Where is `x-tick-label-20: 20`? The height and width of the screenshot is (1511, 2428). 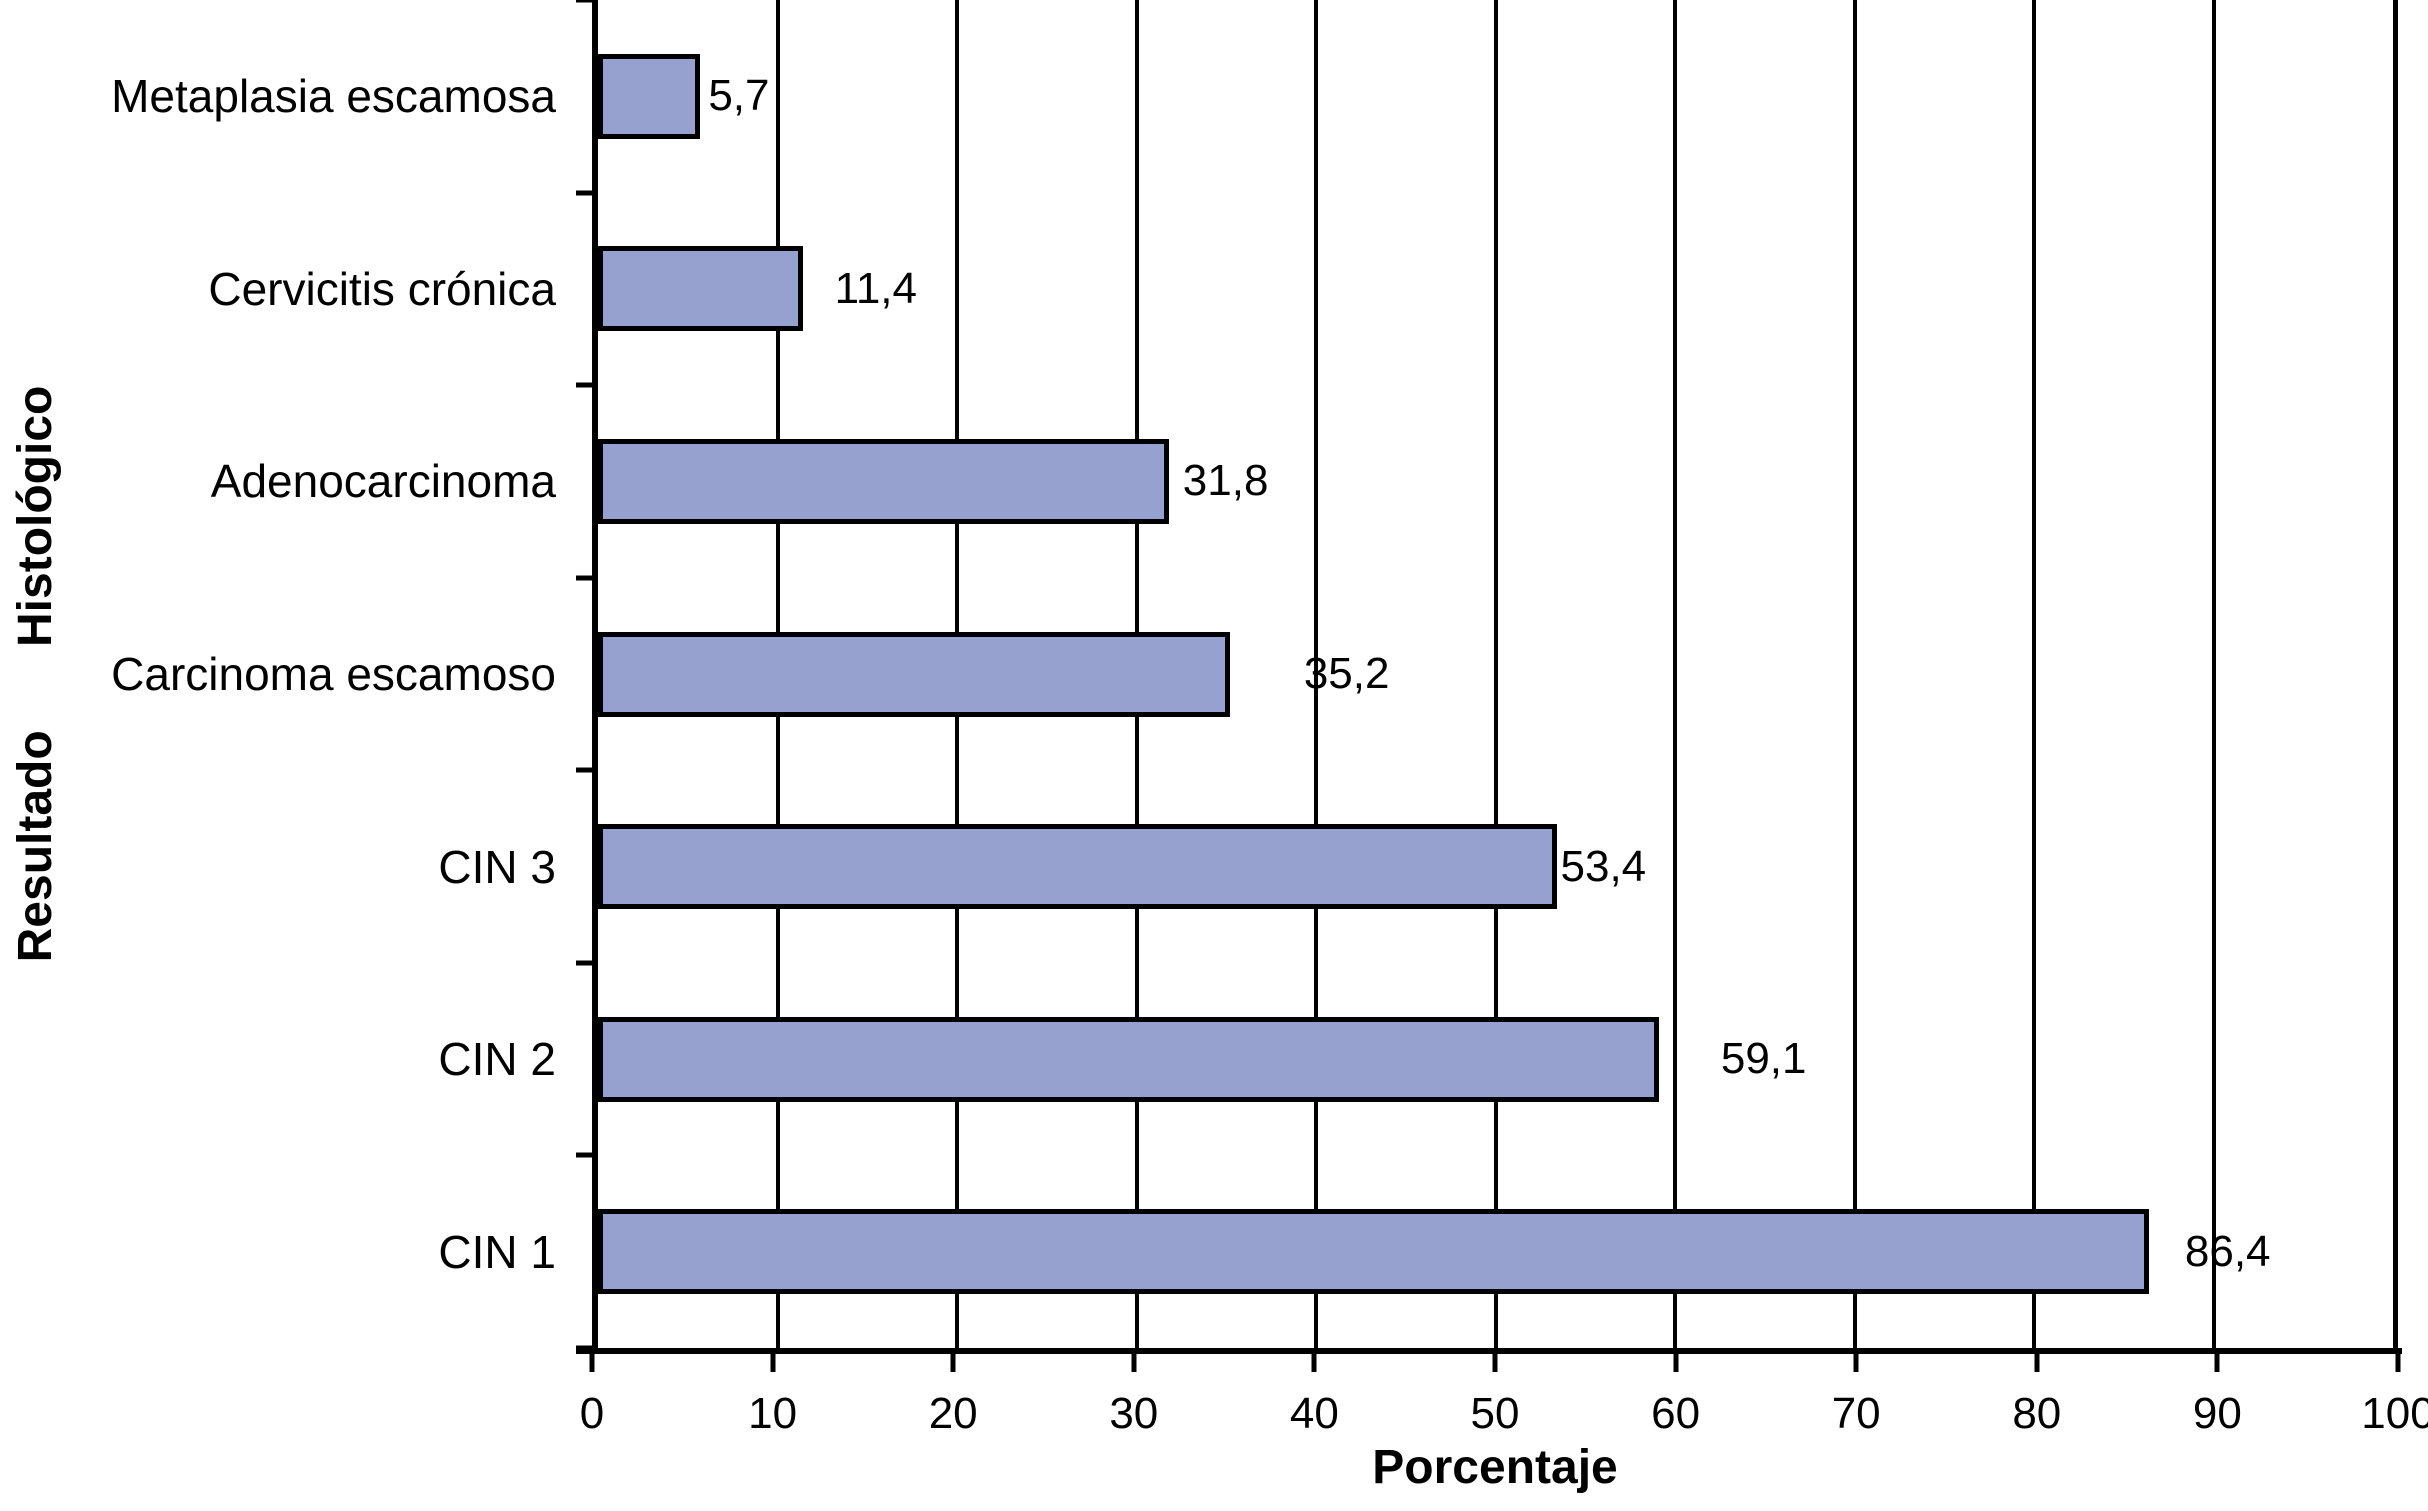
x-tick-label-20: 20 is located at coordinates (953, 1413).